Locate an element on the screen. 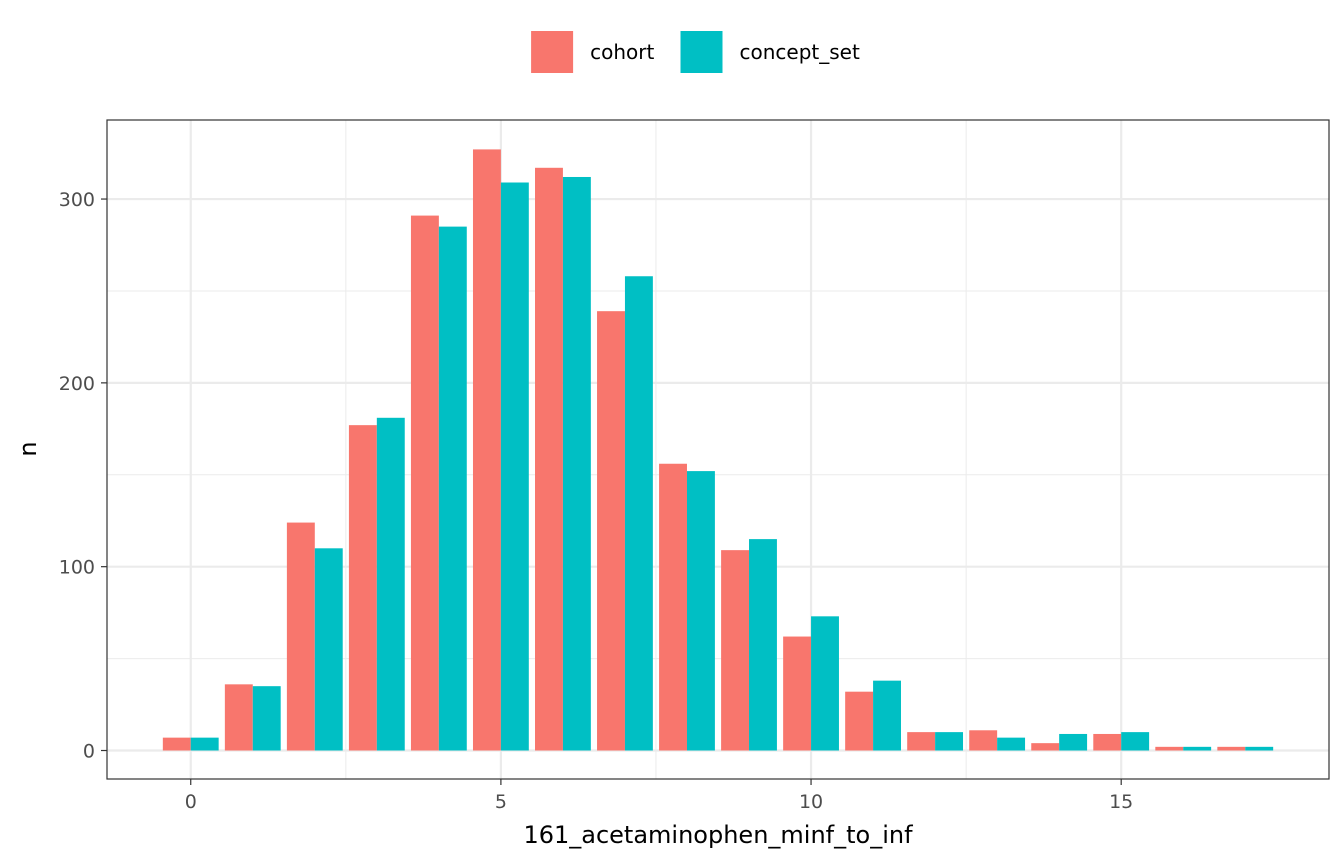 The image size is (1344, 865). y-tick-label: 0 is located at coordinates (89, 752).